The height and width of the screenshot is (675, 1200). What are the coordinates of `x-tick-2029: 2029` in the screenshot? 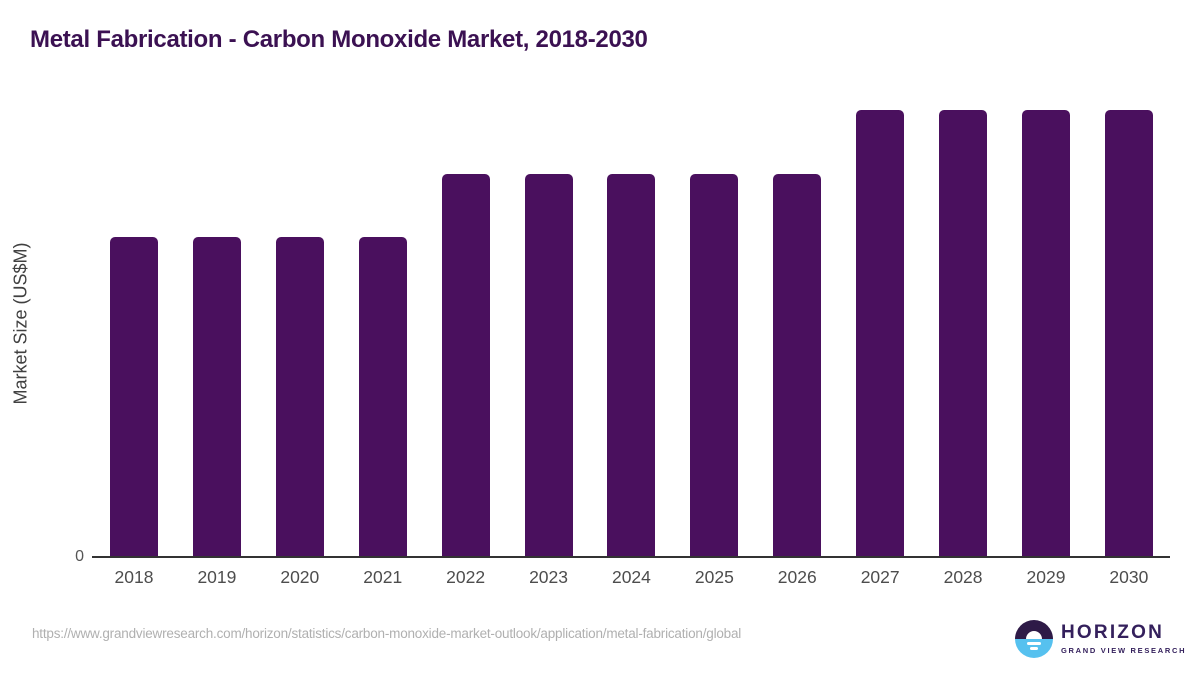 It's located at (1046, 577).